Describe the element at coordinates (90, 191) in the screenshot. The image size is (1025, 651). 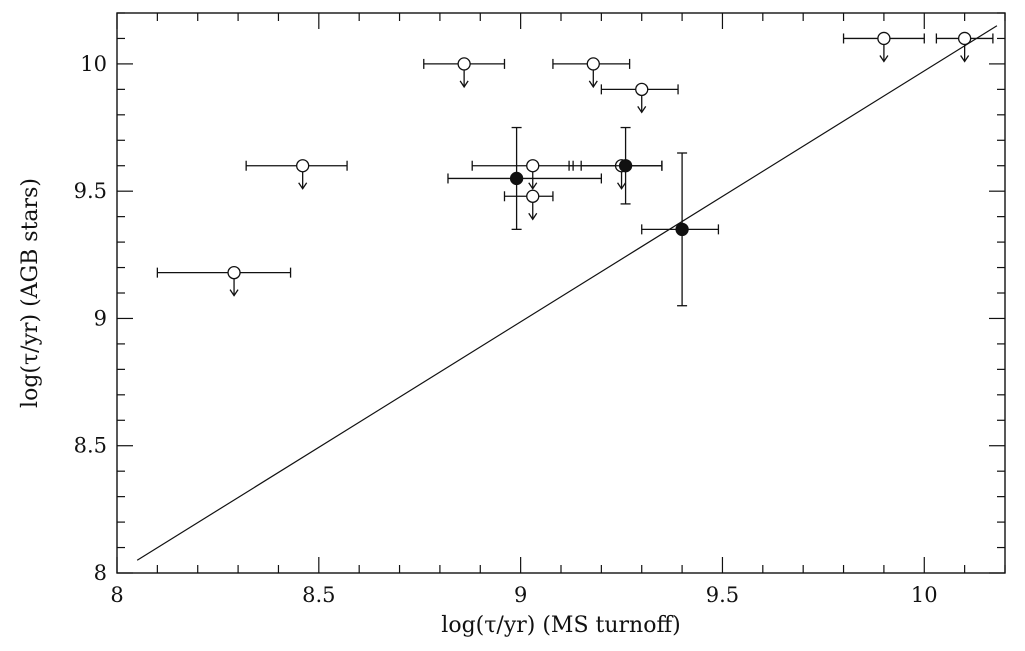
I see `y-tick-label: 9.5` at that location.